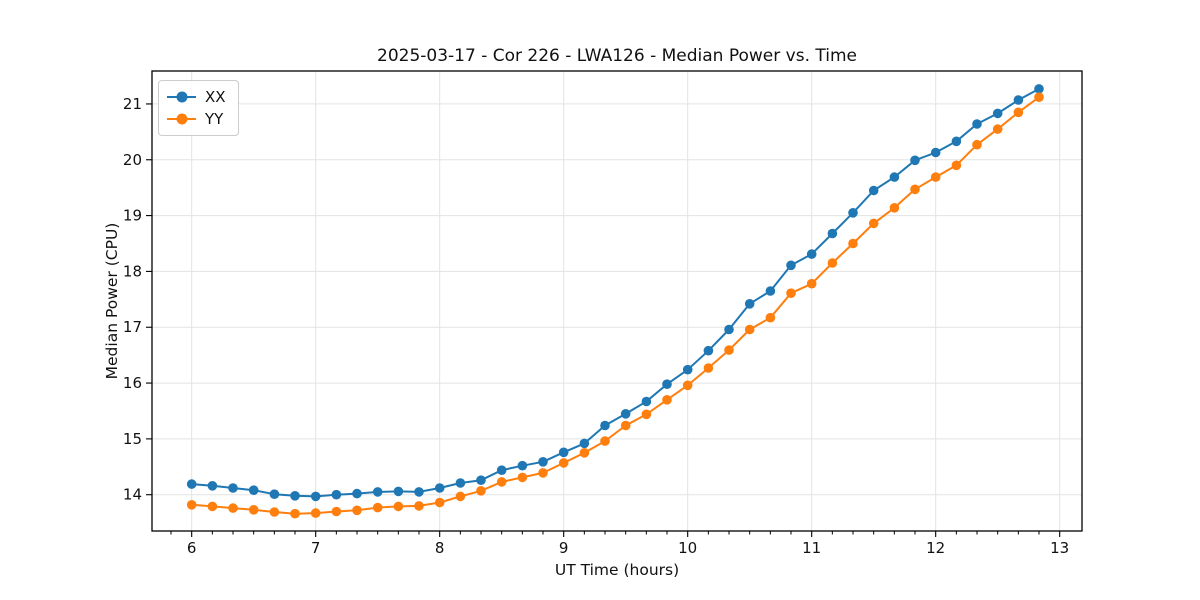 This screenshot has height=600, width=1200. Describe the element at coordinates (132, 327) in the screenshot. I see `svg-text: 17` at that location.